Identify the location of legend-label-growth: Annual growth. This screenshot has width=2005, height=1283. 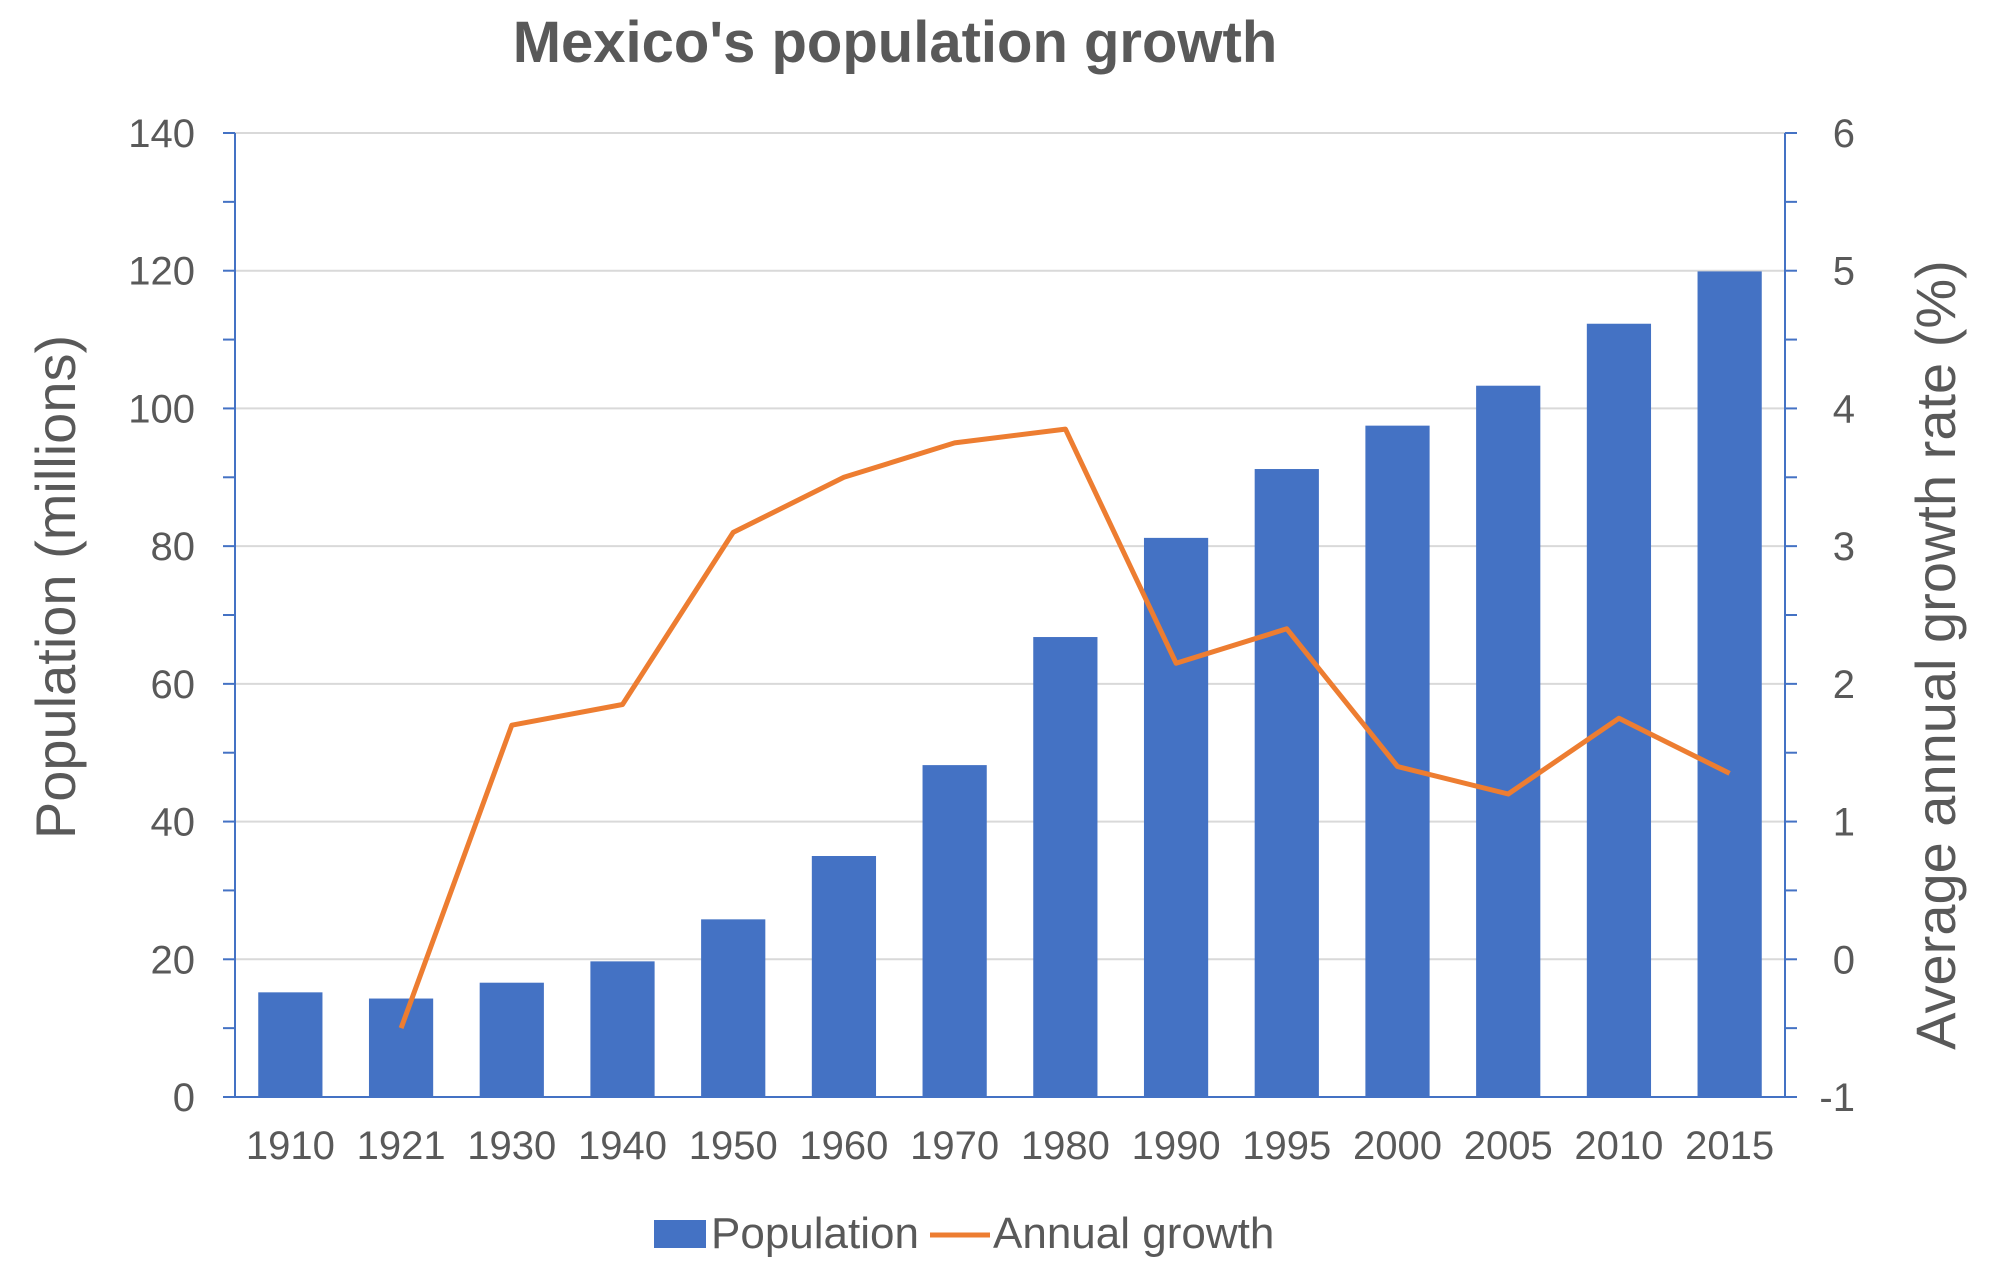
(1133, 1233).